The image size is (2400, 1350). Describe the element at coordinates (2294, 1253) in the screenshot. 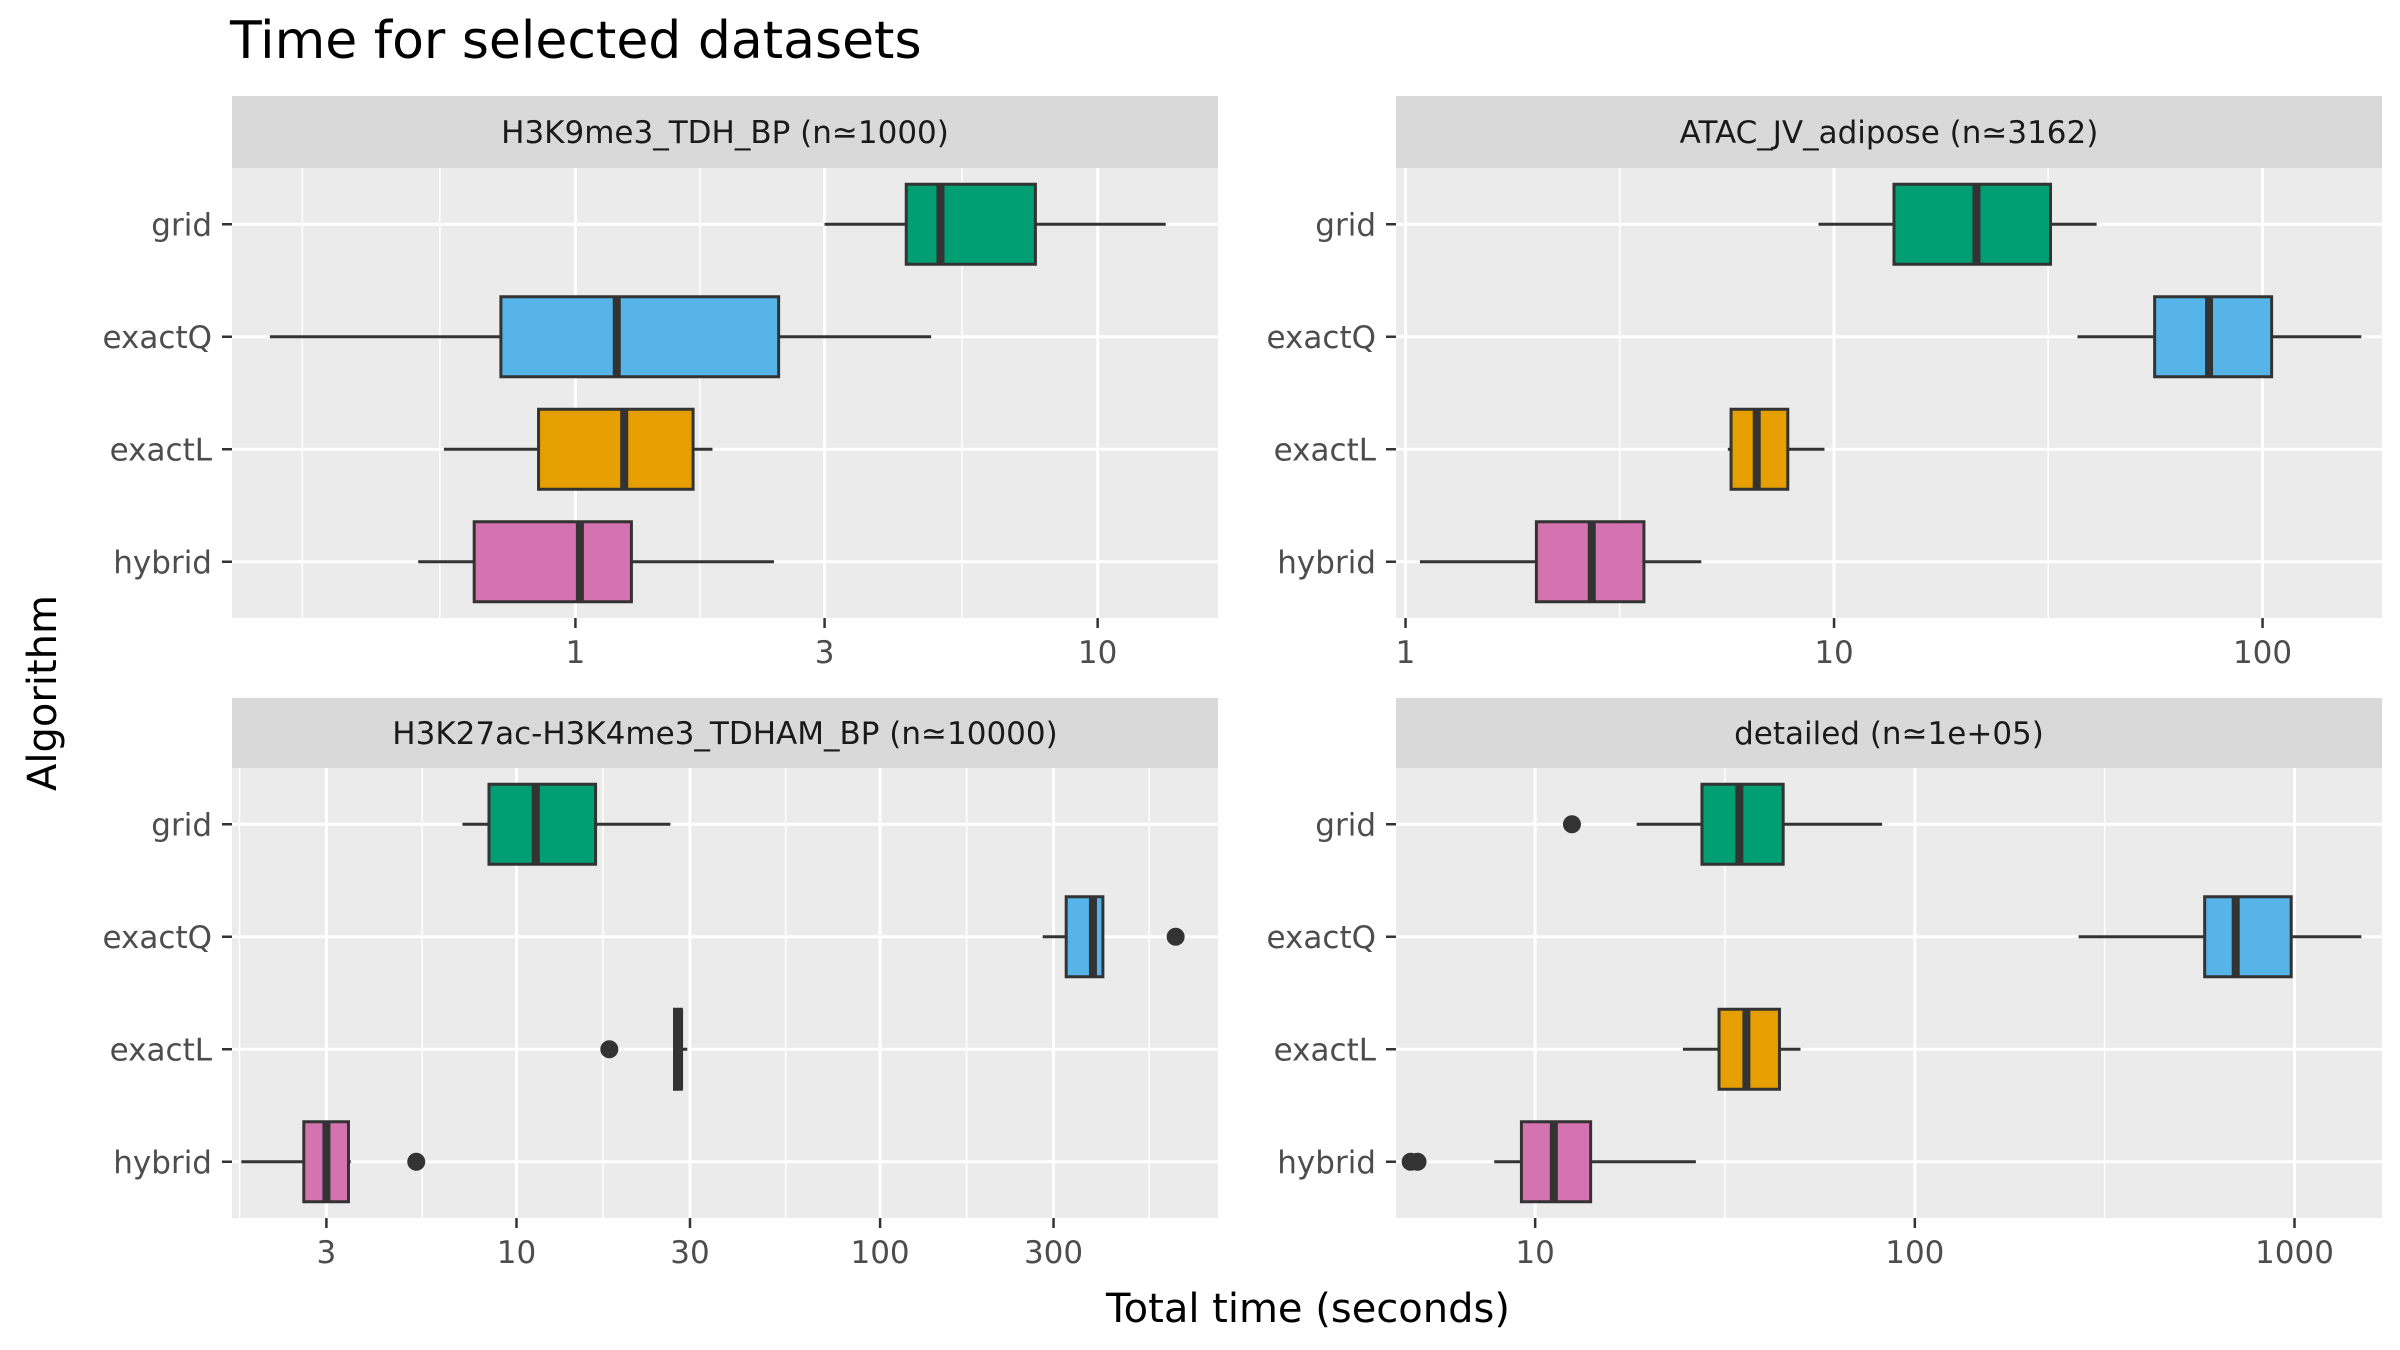

I see `x-tick-label: 1000` at that location.